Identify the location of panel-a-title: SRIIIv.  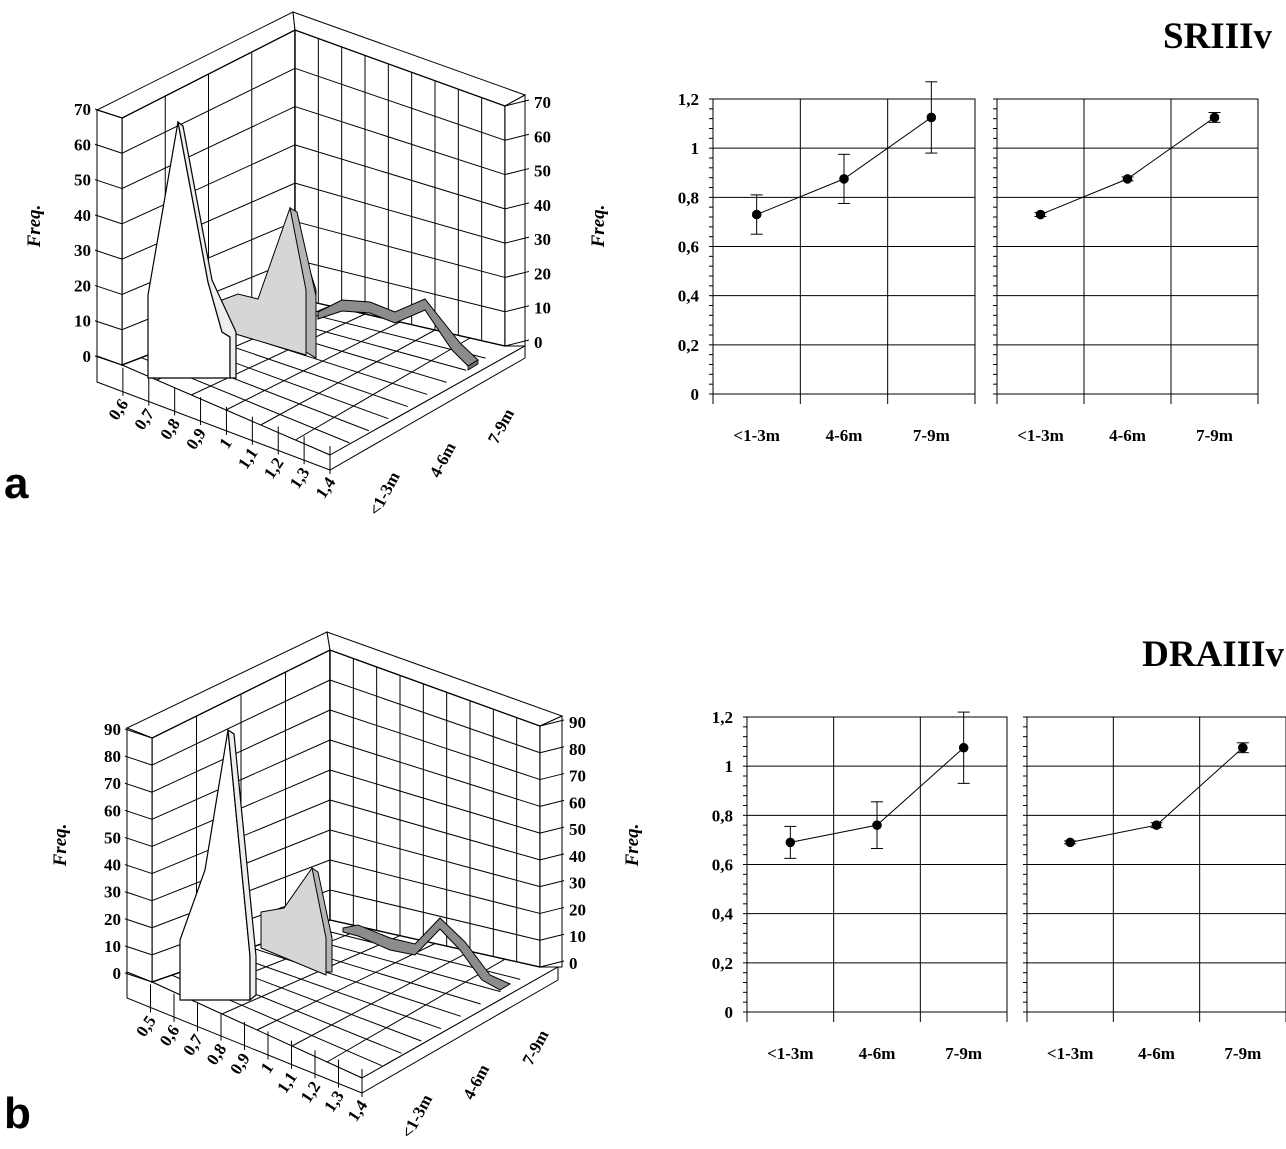
(1217, 36).